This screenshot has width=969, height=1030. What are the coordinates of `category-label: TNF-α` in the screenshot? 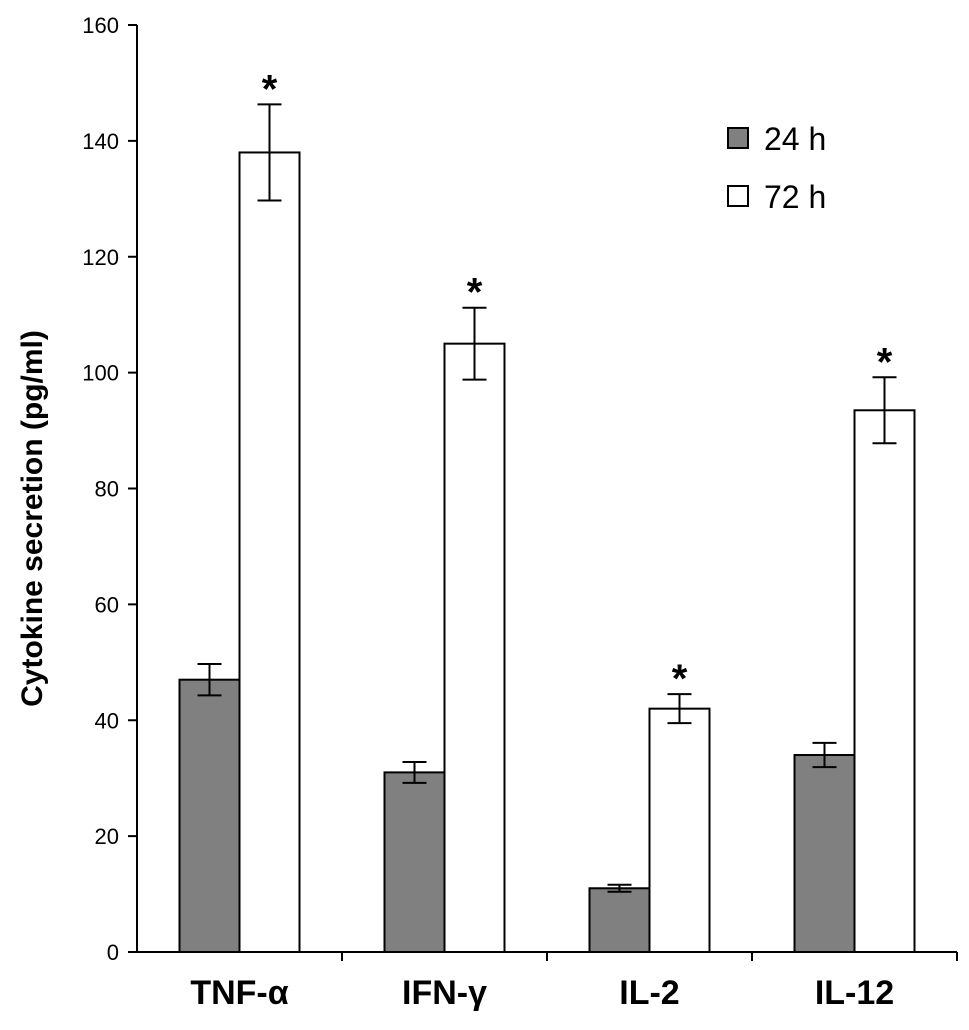 It's located at (239, 993).